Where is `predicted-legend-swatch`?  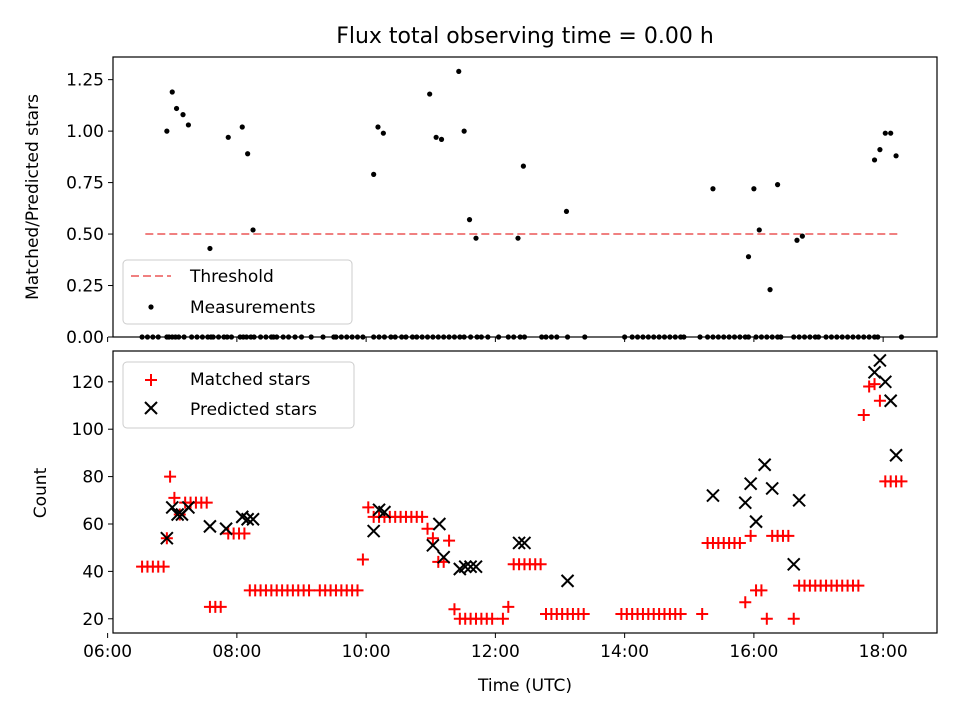
predicted-legend-swatch is located at coordinates (151, 408).